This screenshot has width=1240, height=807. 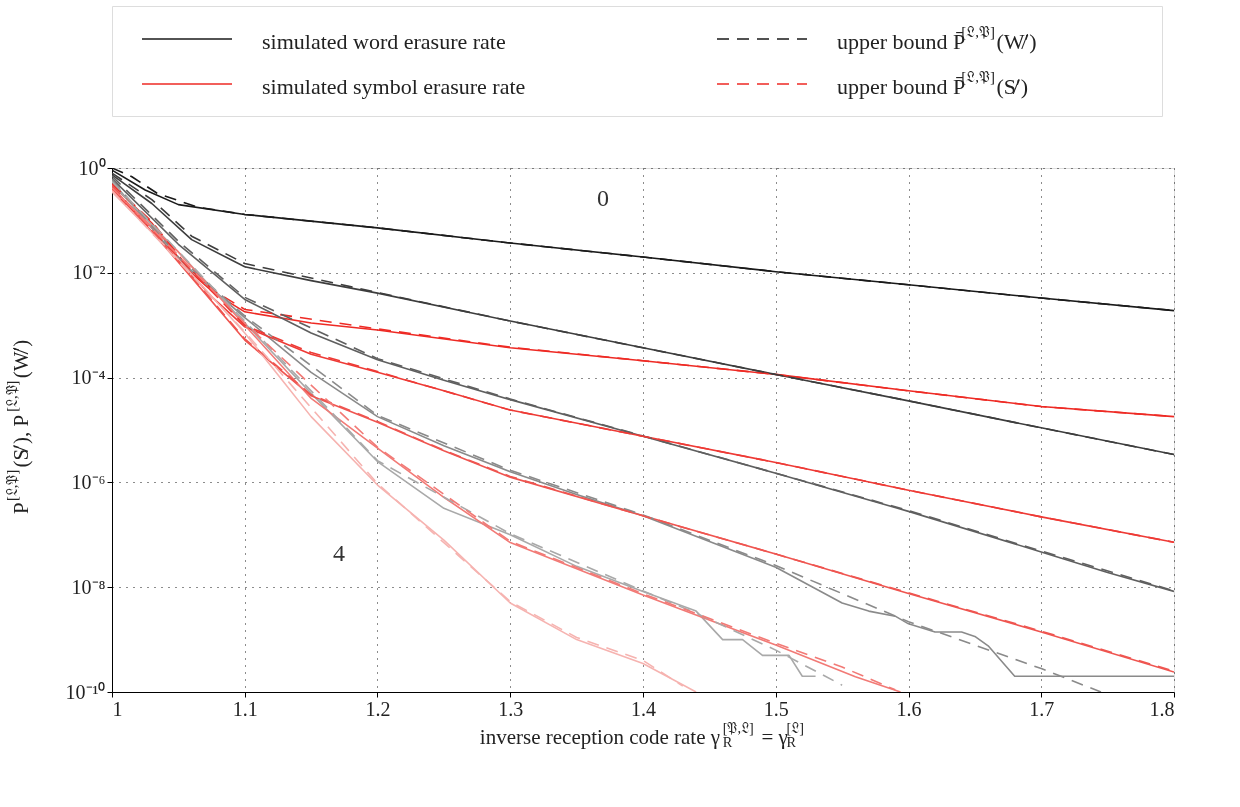 What do you see at coordinates (117, 708) in the screenshot?
I see `x-tick-label: 1` at bounding box center [117, 708].